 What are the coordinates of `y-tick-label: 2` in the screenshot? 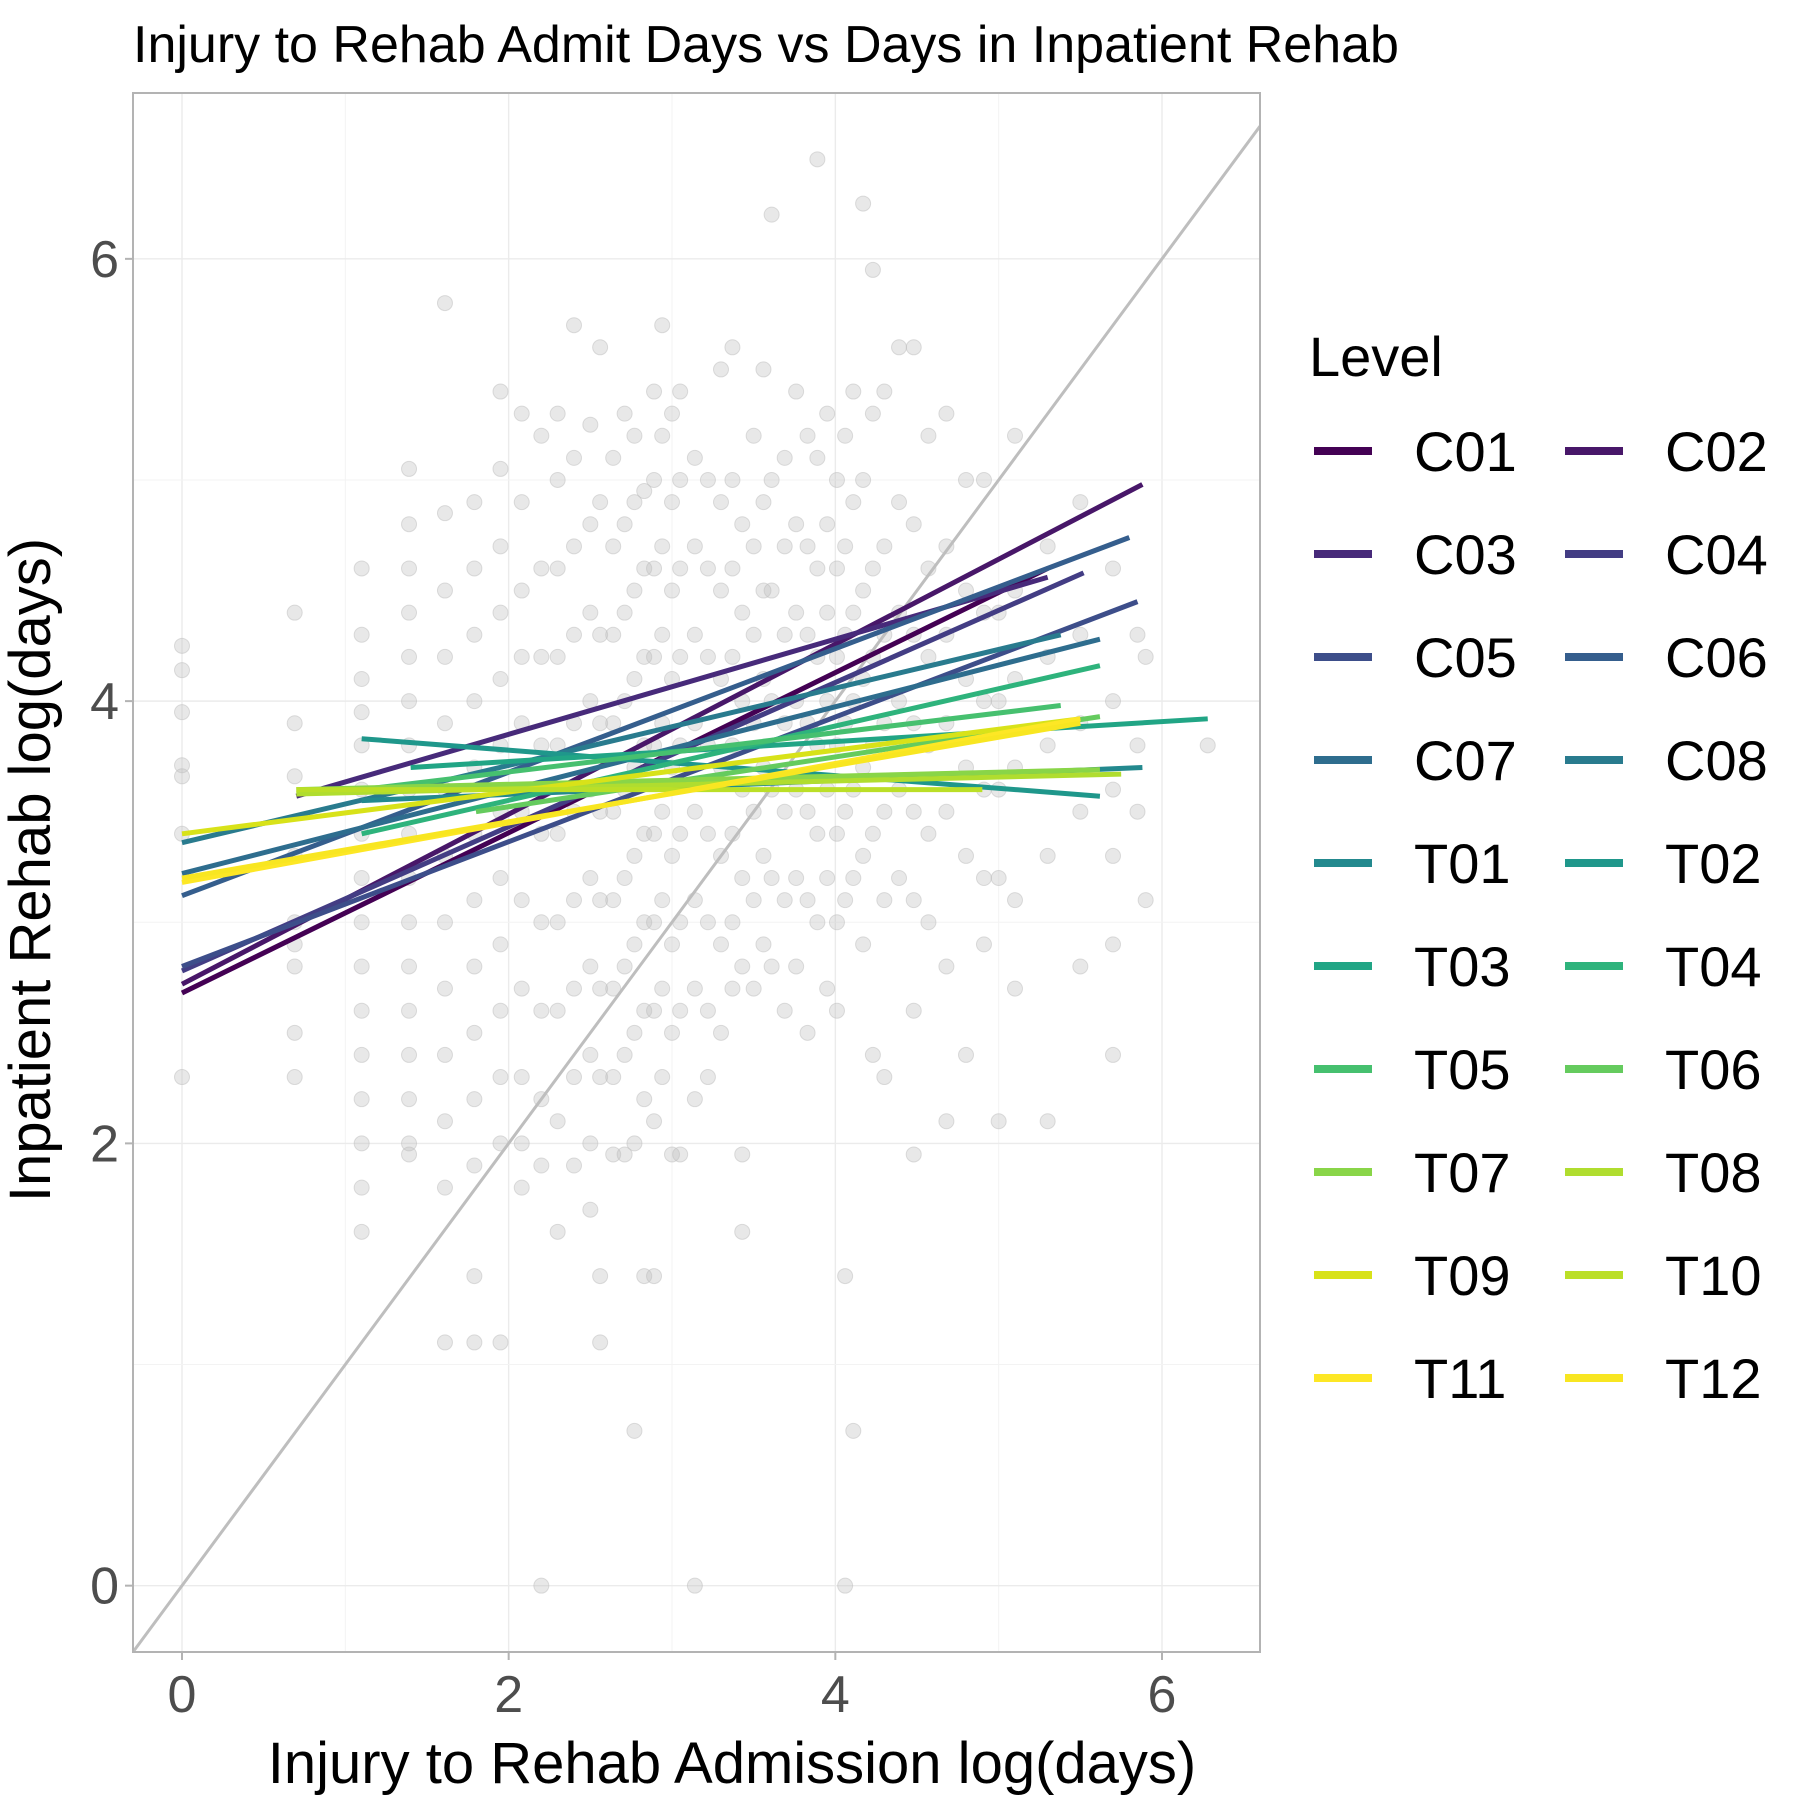 It's located at (104, 1144).